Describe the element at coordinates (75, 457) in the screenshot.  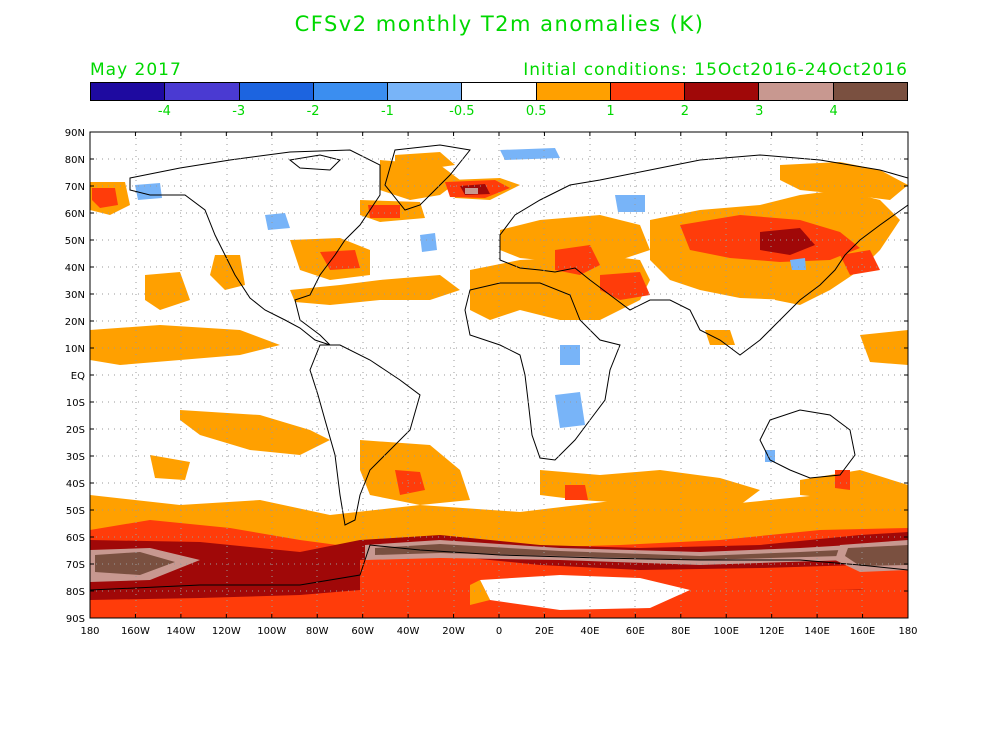
I see `latitude-label: 30S` at that location.